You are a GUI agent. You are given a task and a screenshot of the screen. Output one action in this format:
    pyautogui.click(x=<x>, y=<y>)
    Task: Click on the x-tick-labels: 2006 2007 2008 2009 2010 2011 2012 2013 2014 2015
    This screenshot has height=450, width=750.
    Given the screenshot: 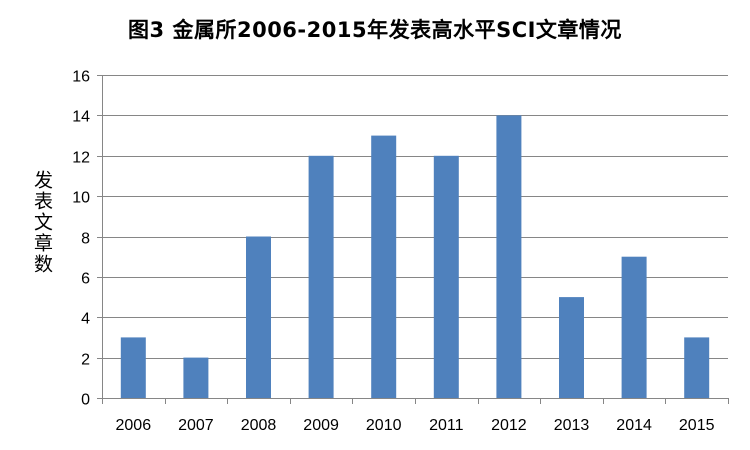 What is the action you would take?
    pyautogui.click(x=415, y=425)
    